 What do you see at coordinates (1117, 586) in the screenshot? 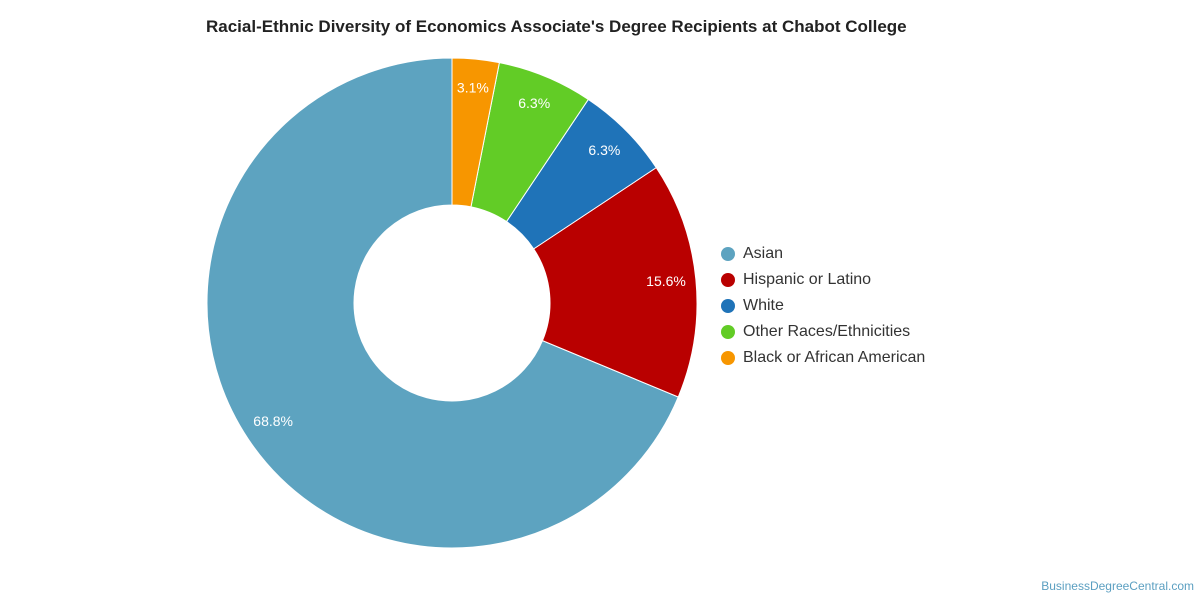
I see `source-credit: BusinessDegreeCentral.com` at bounding box center [1117, 586].